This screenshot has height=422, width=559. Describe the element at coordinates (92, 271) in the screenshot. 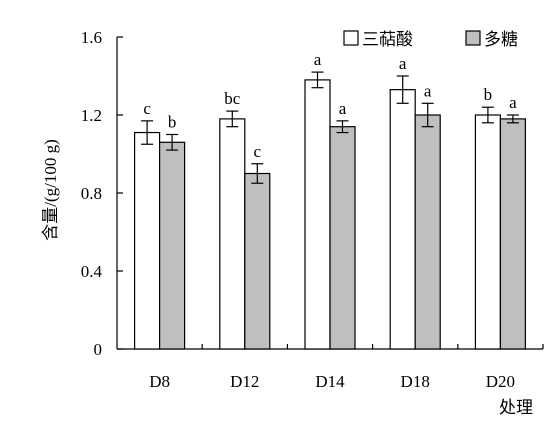

I see `y-tick-label: 0.4` at that location.